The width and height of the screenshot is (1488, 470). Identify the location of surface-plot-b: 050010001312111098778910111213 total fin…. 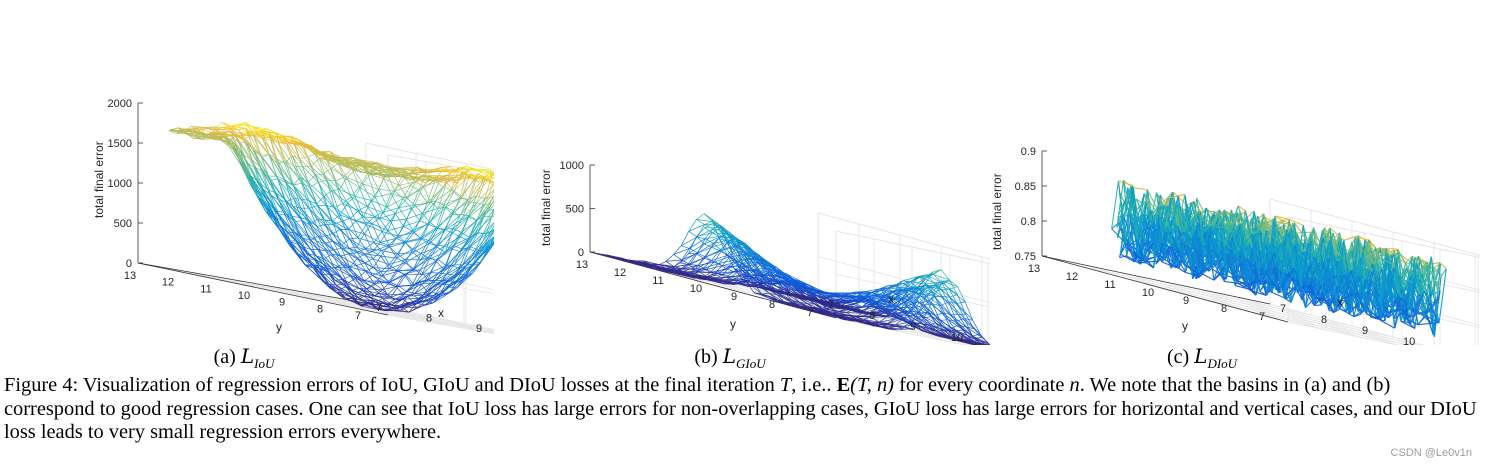
(764, 252).